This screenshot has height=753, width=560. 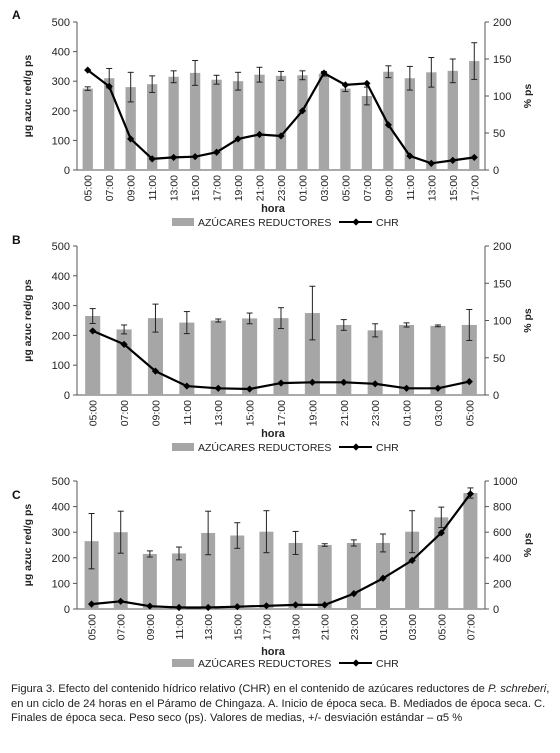 What do you see at coordinates (16, 15) in the screenshot?
I see `panel-label: A` at bounding box center [16, 15].